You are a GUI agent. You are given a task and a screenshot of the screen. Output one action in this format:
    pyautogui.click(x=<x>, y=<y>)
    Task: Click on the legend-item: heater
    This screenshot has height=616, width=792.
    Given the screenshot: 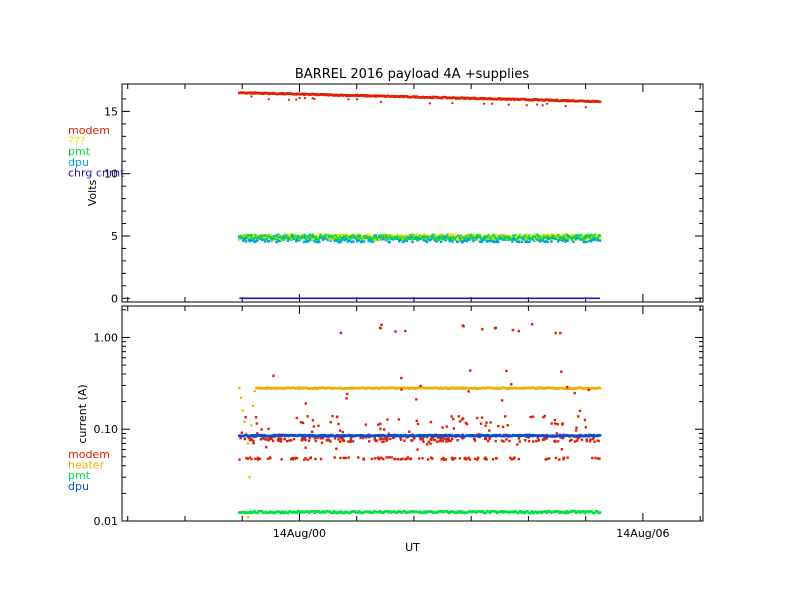 What is the action you would take?
    pyautogui.click(x=86, y=465)
    